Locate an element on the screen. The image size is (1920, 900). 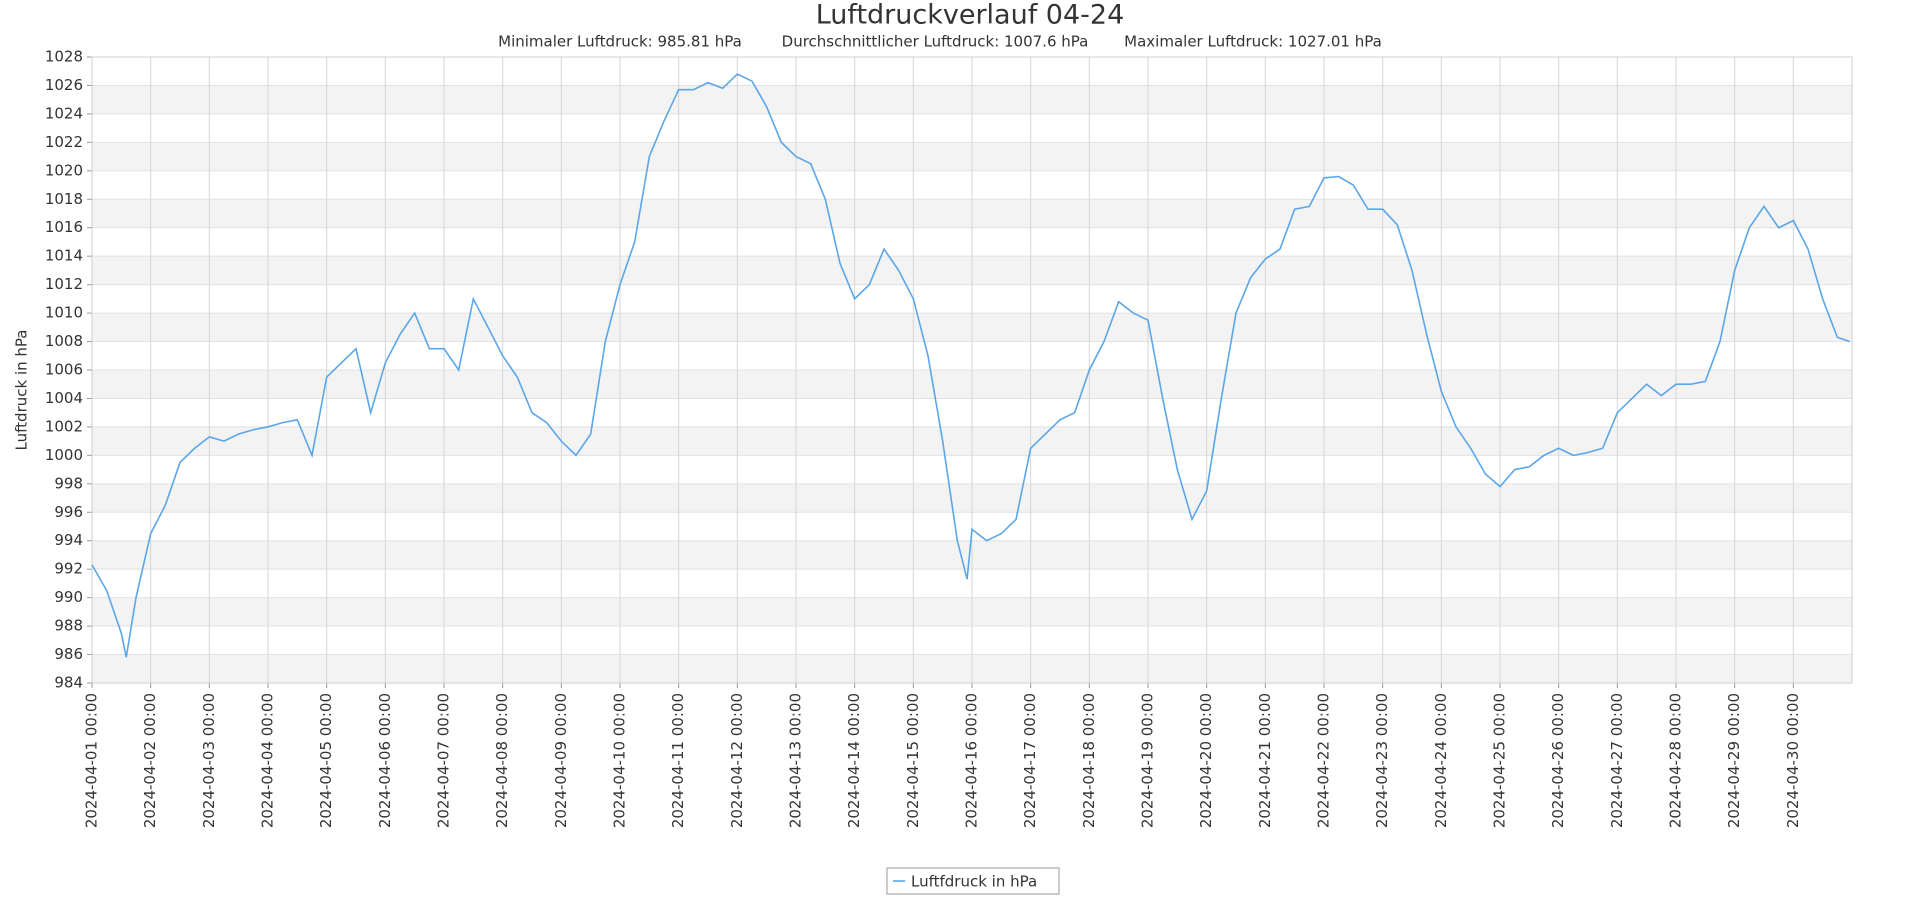
x-tick-label: 2024-04-04 00:00 is located at coordinates (268, 760).